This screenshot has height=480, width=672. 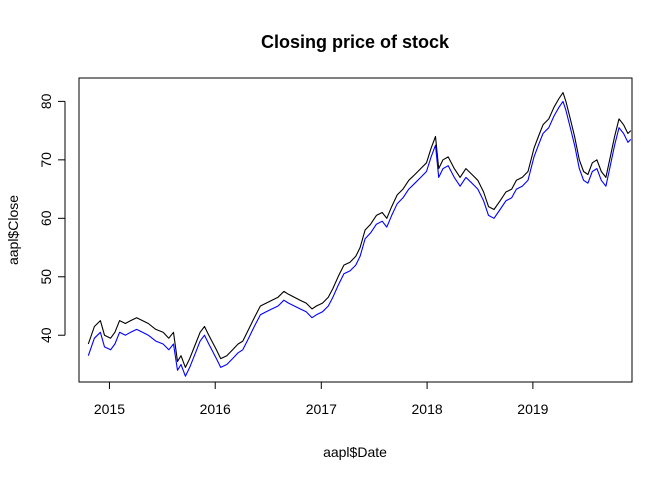 What do you see at coordinates (46, 101) in the screenshot?
I see `y-tick-label: 80` at bounding box center [46, 101].